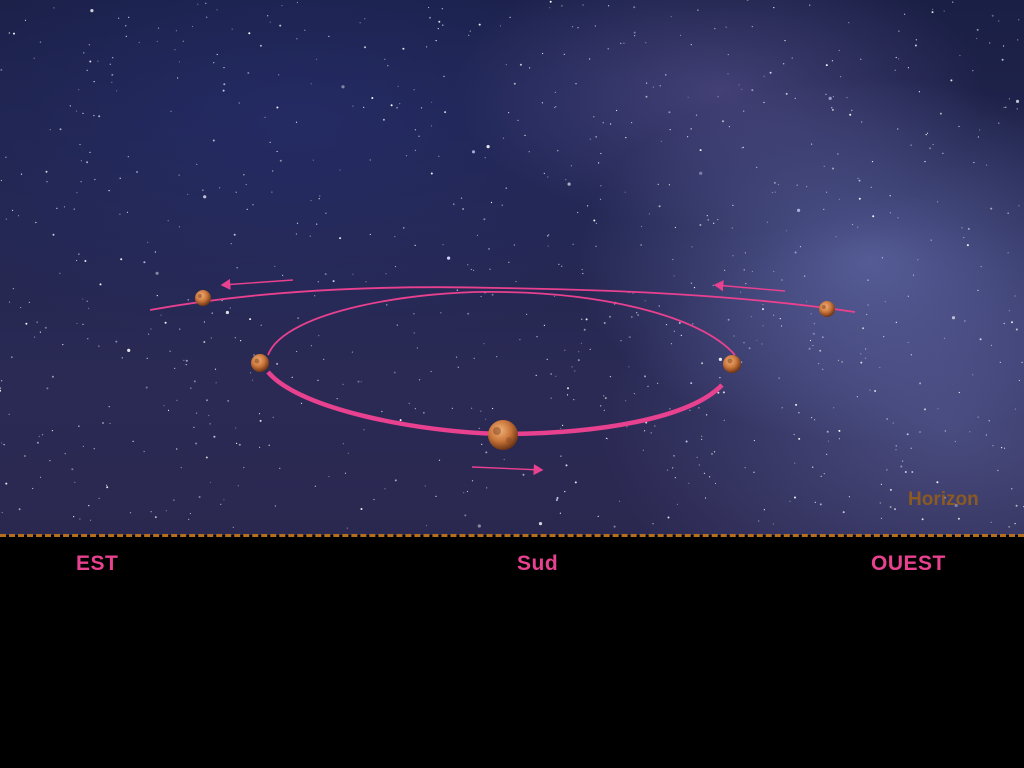 Image resolution: width=1024 pixels, height=768 pixels. Describe the element at coordinates (502, 299) in the screenshot. I see `apparent-path-line` at that location.